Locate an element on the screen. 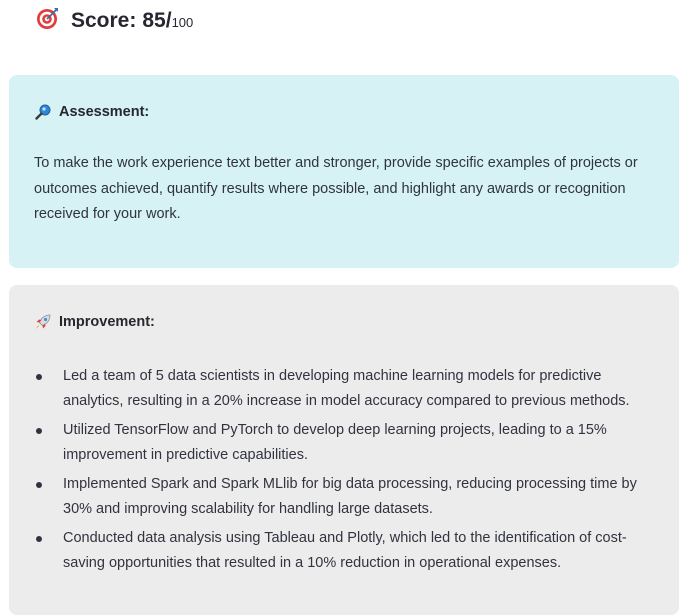 This screenshot has width=689, height=615. assessment-heading: Assessment: is located at coordinates (92, 112).